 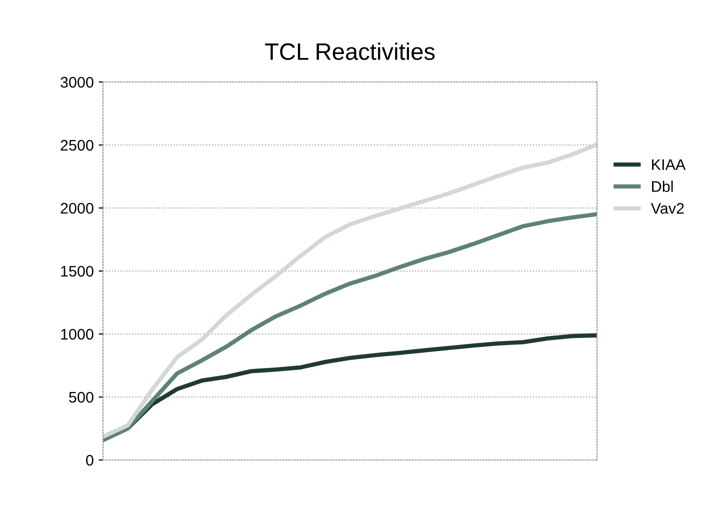 What do you see at coordinates (90, 460) in the screenshot?
I see `y-tick-label: 0` at bounding box center [90, 460].